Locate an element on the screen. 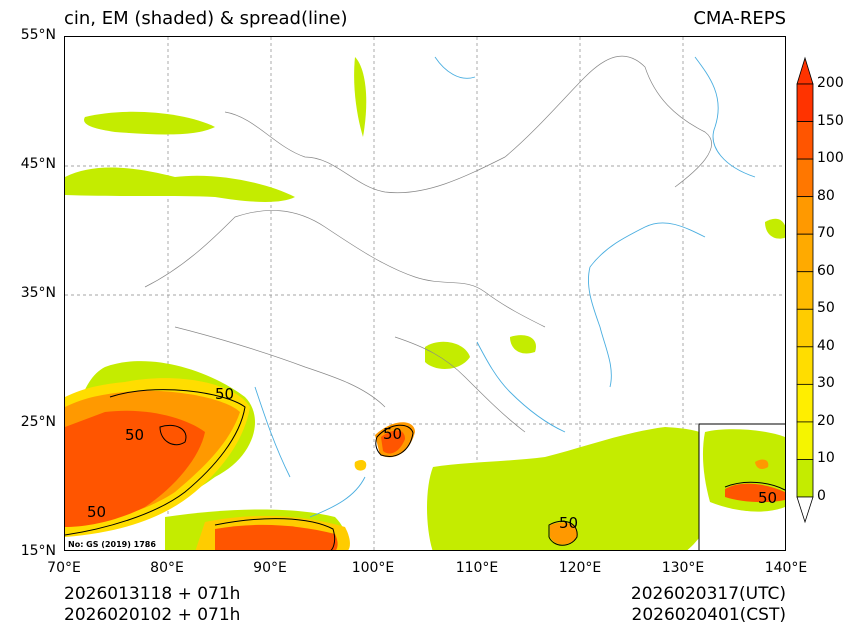 The height and width of the screenshot is (639, 860). init-time-utc: 2026013118 + 071h is located at coordinates (152, 594).